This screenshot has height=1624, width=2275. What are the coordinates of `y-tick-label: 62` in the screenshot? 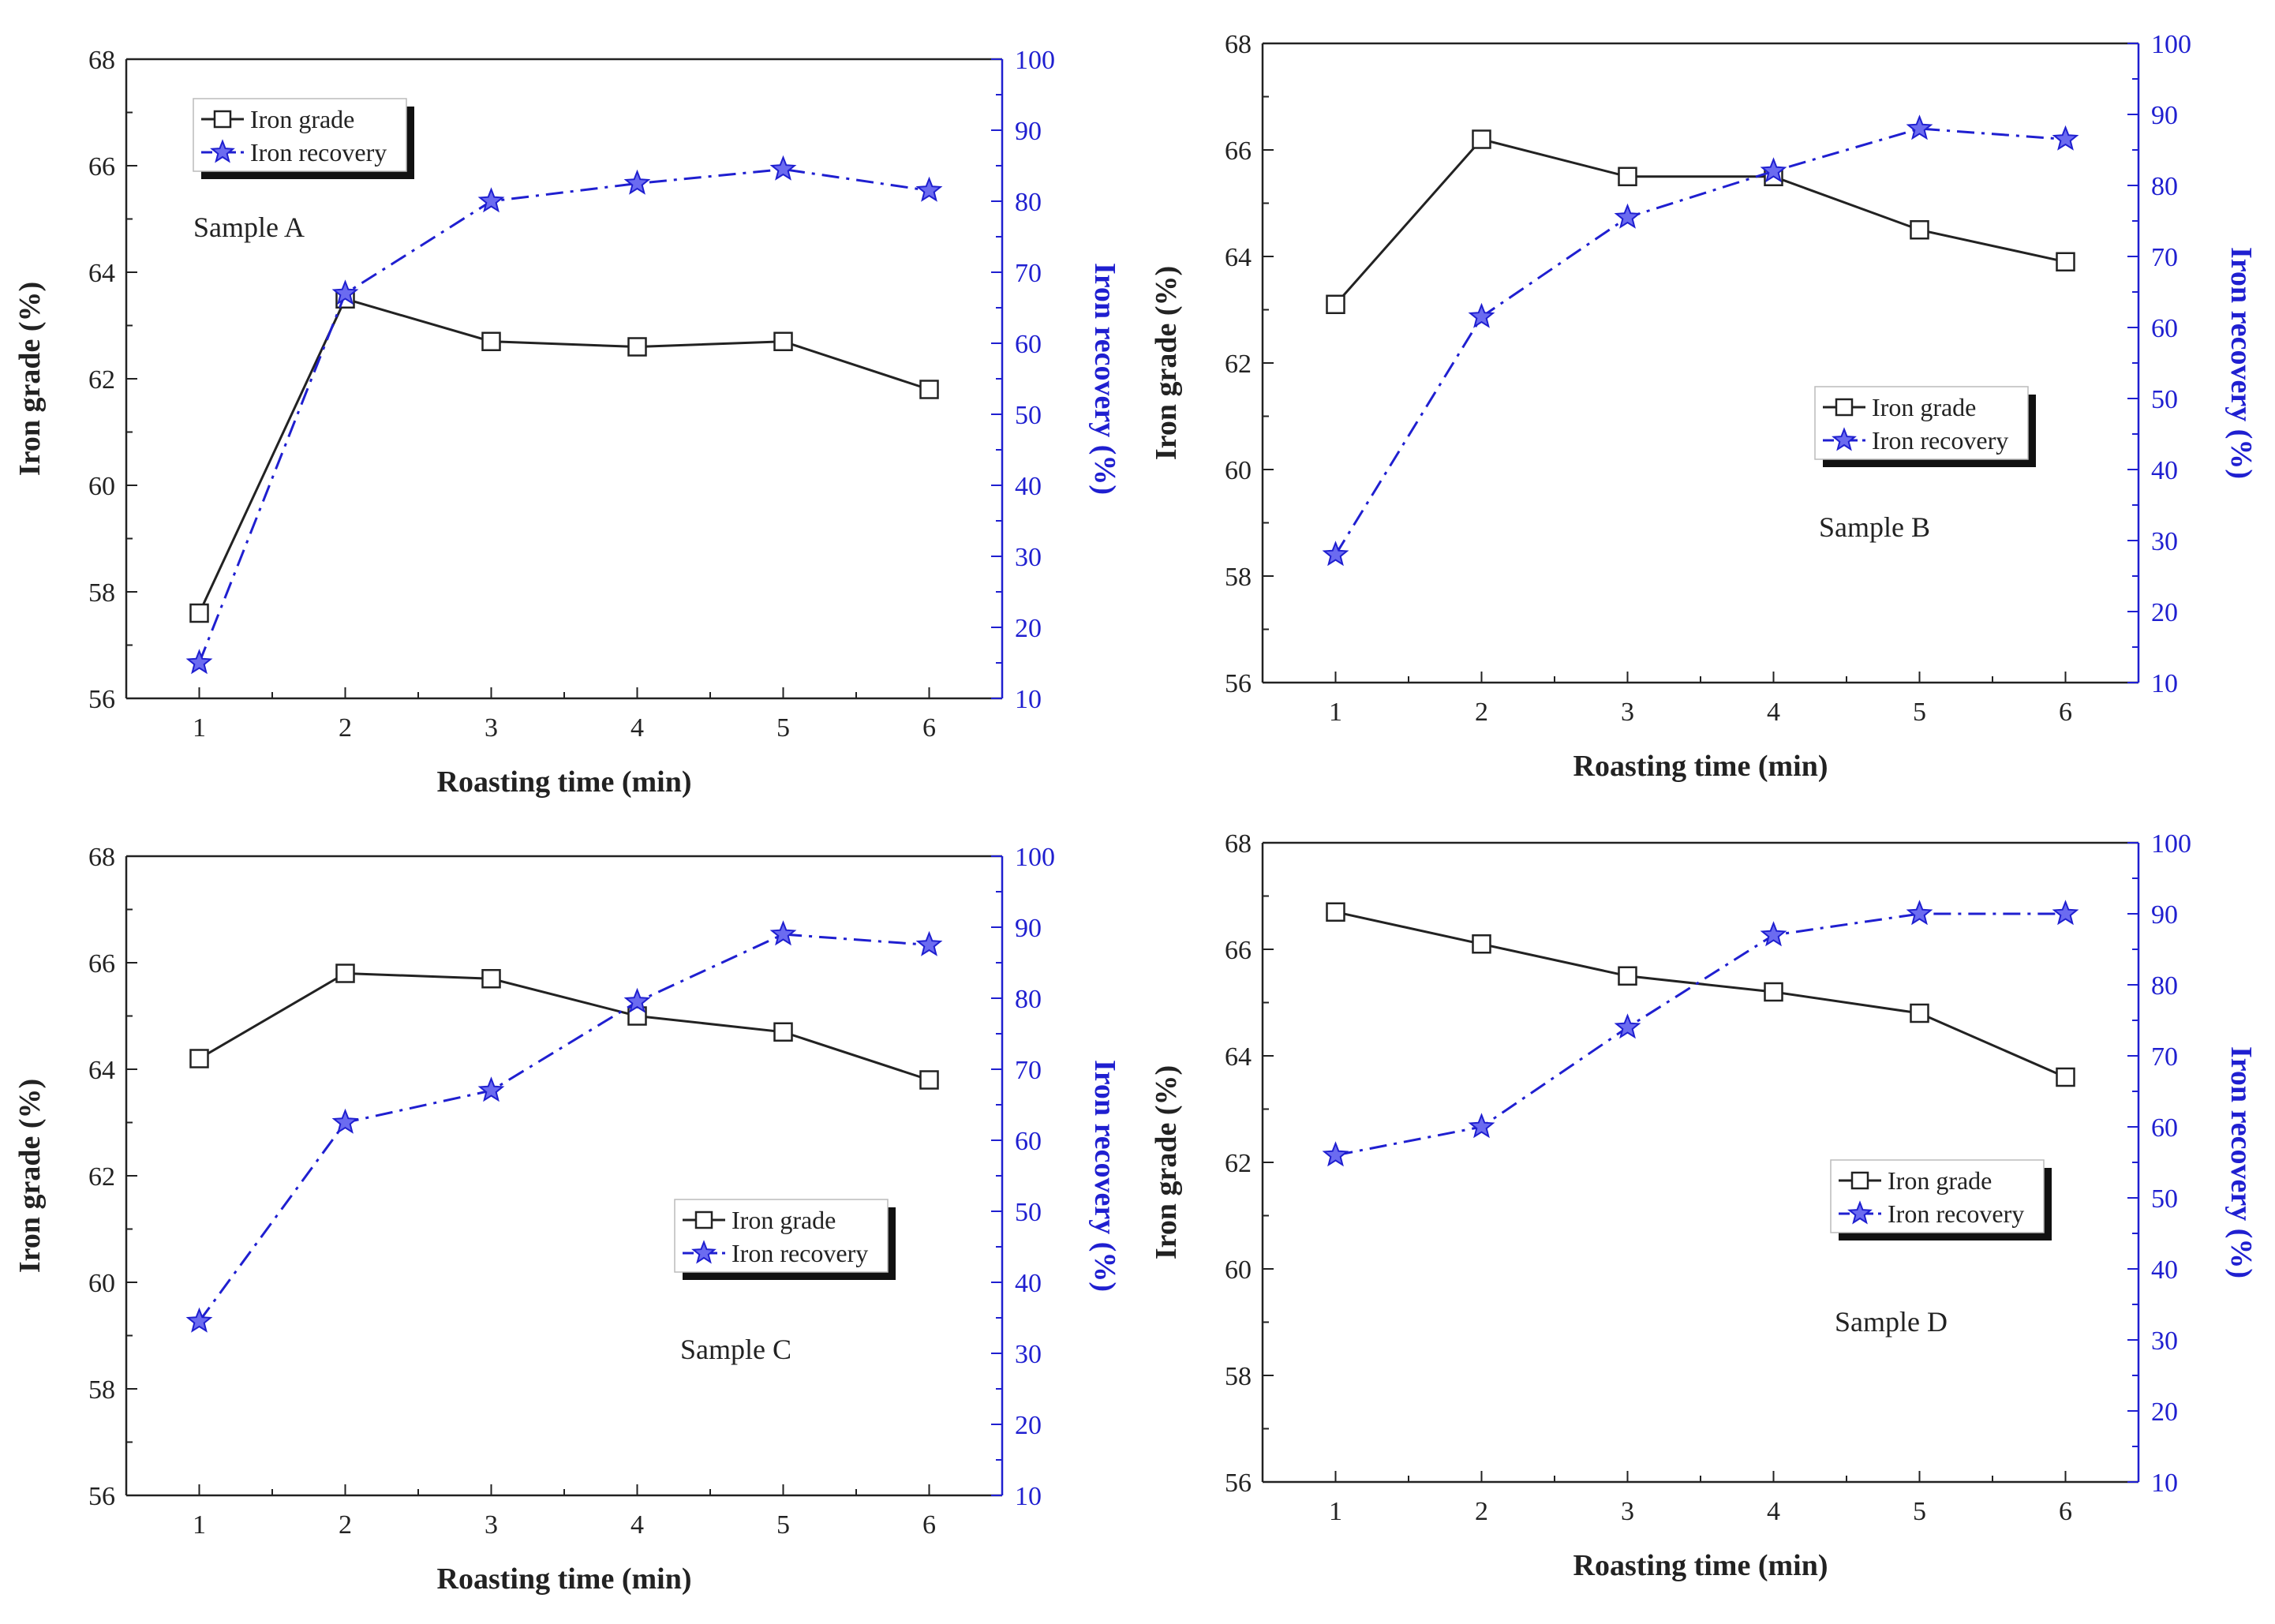 It's located at (101, 1177).